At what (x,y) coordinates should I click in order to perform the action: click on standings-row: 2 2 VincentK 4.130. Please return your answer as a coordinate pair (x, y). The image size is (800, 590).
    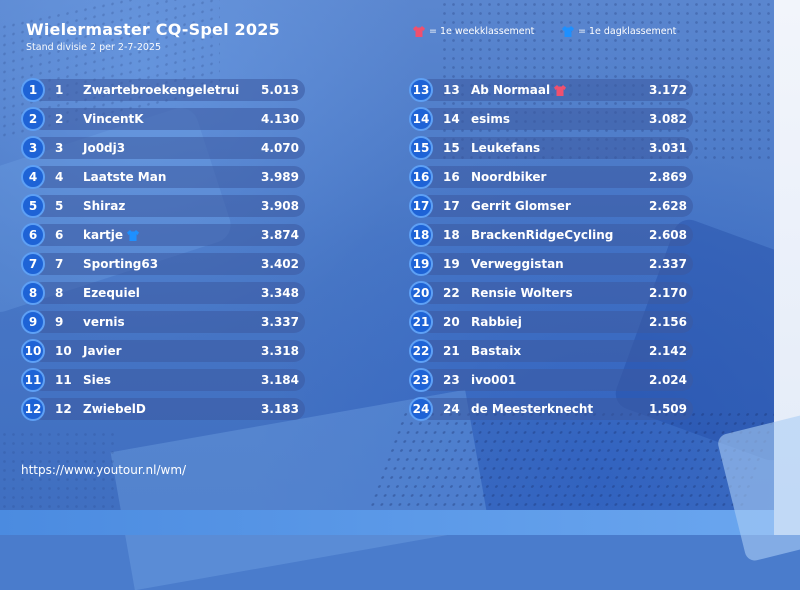
    Looking at the image, I should click on (163, 119).